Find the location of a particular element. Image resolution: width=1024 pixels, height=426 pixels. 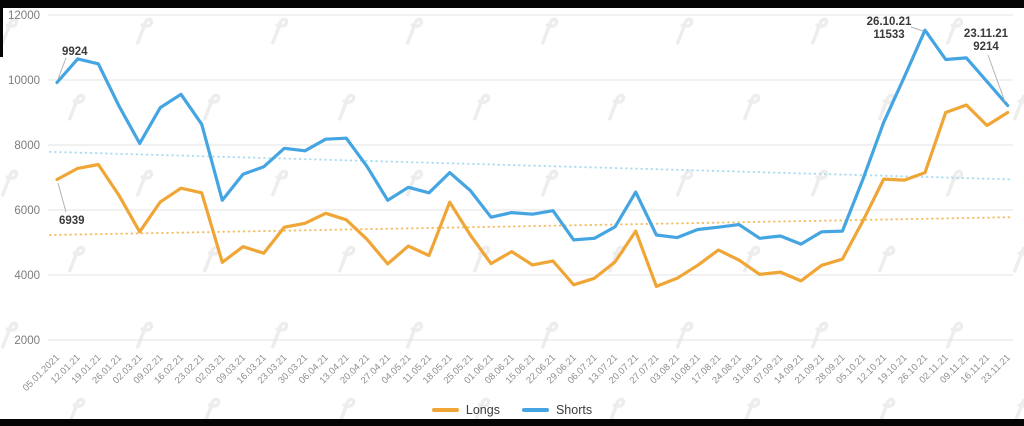

y-axis-tick-label: 6000 is located at coordinates (27, 211).